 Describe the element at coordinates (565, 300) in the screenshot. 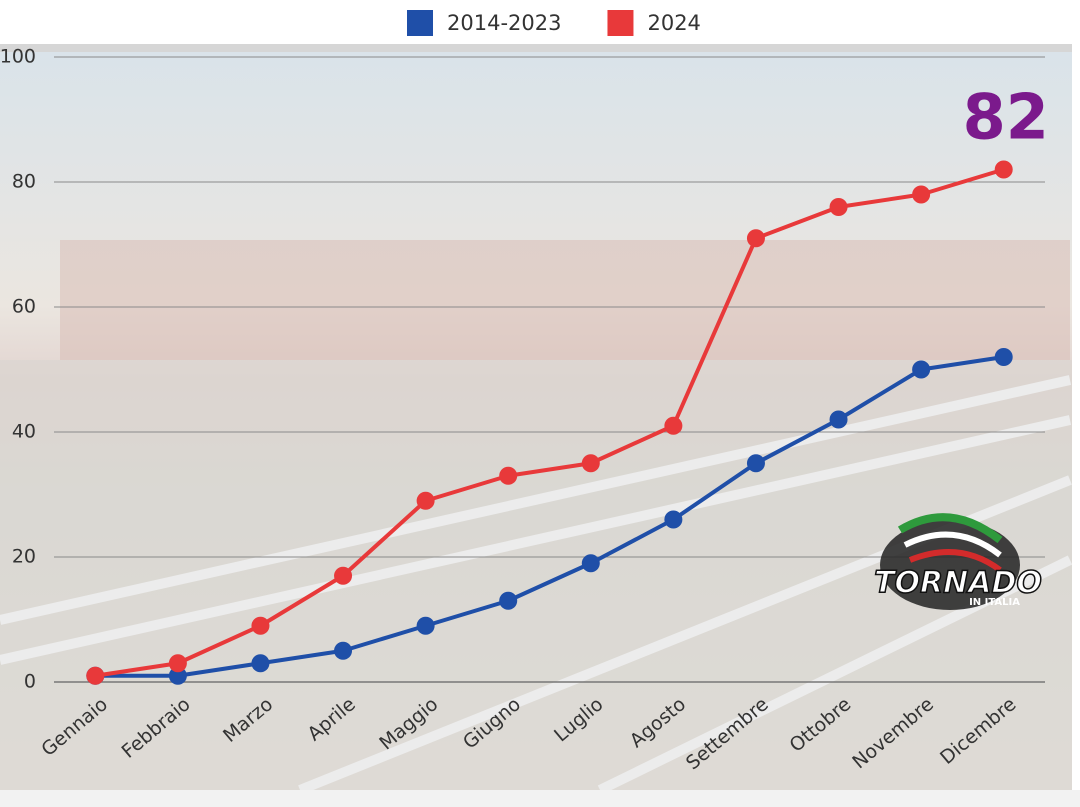

I see `photo-train` at that location.